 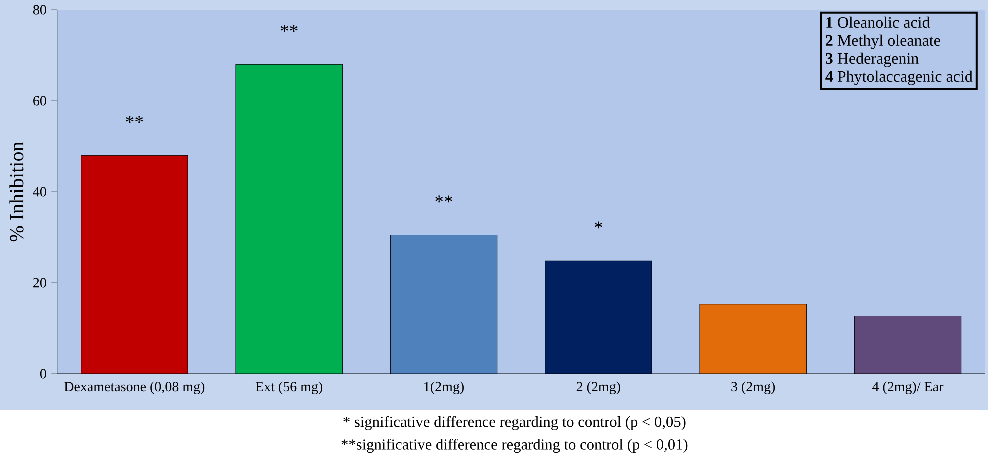 What do you see at coordinates (883, 42) in the screenshot?
I see `annotation: 2 Methyl oleanate` at bounding box center [883, 42].